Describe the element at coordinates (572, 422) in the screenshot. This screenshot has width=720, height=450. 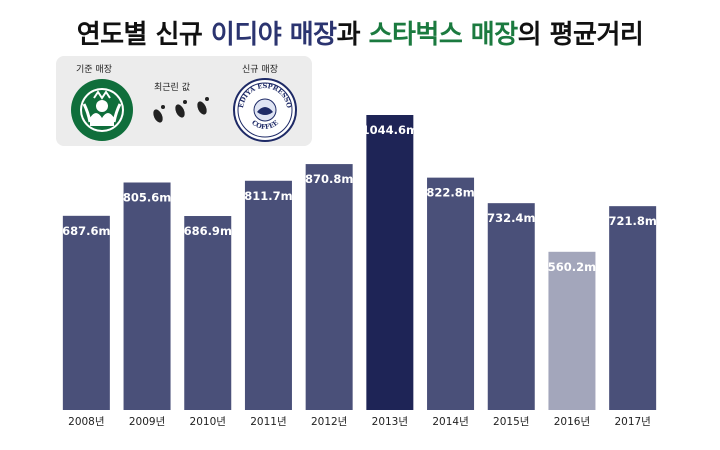
I see `year-tick-label: 2016년` at that location.